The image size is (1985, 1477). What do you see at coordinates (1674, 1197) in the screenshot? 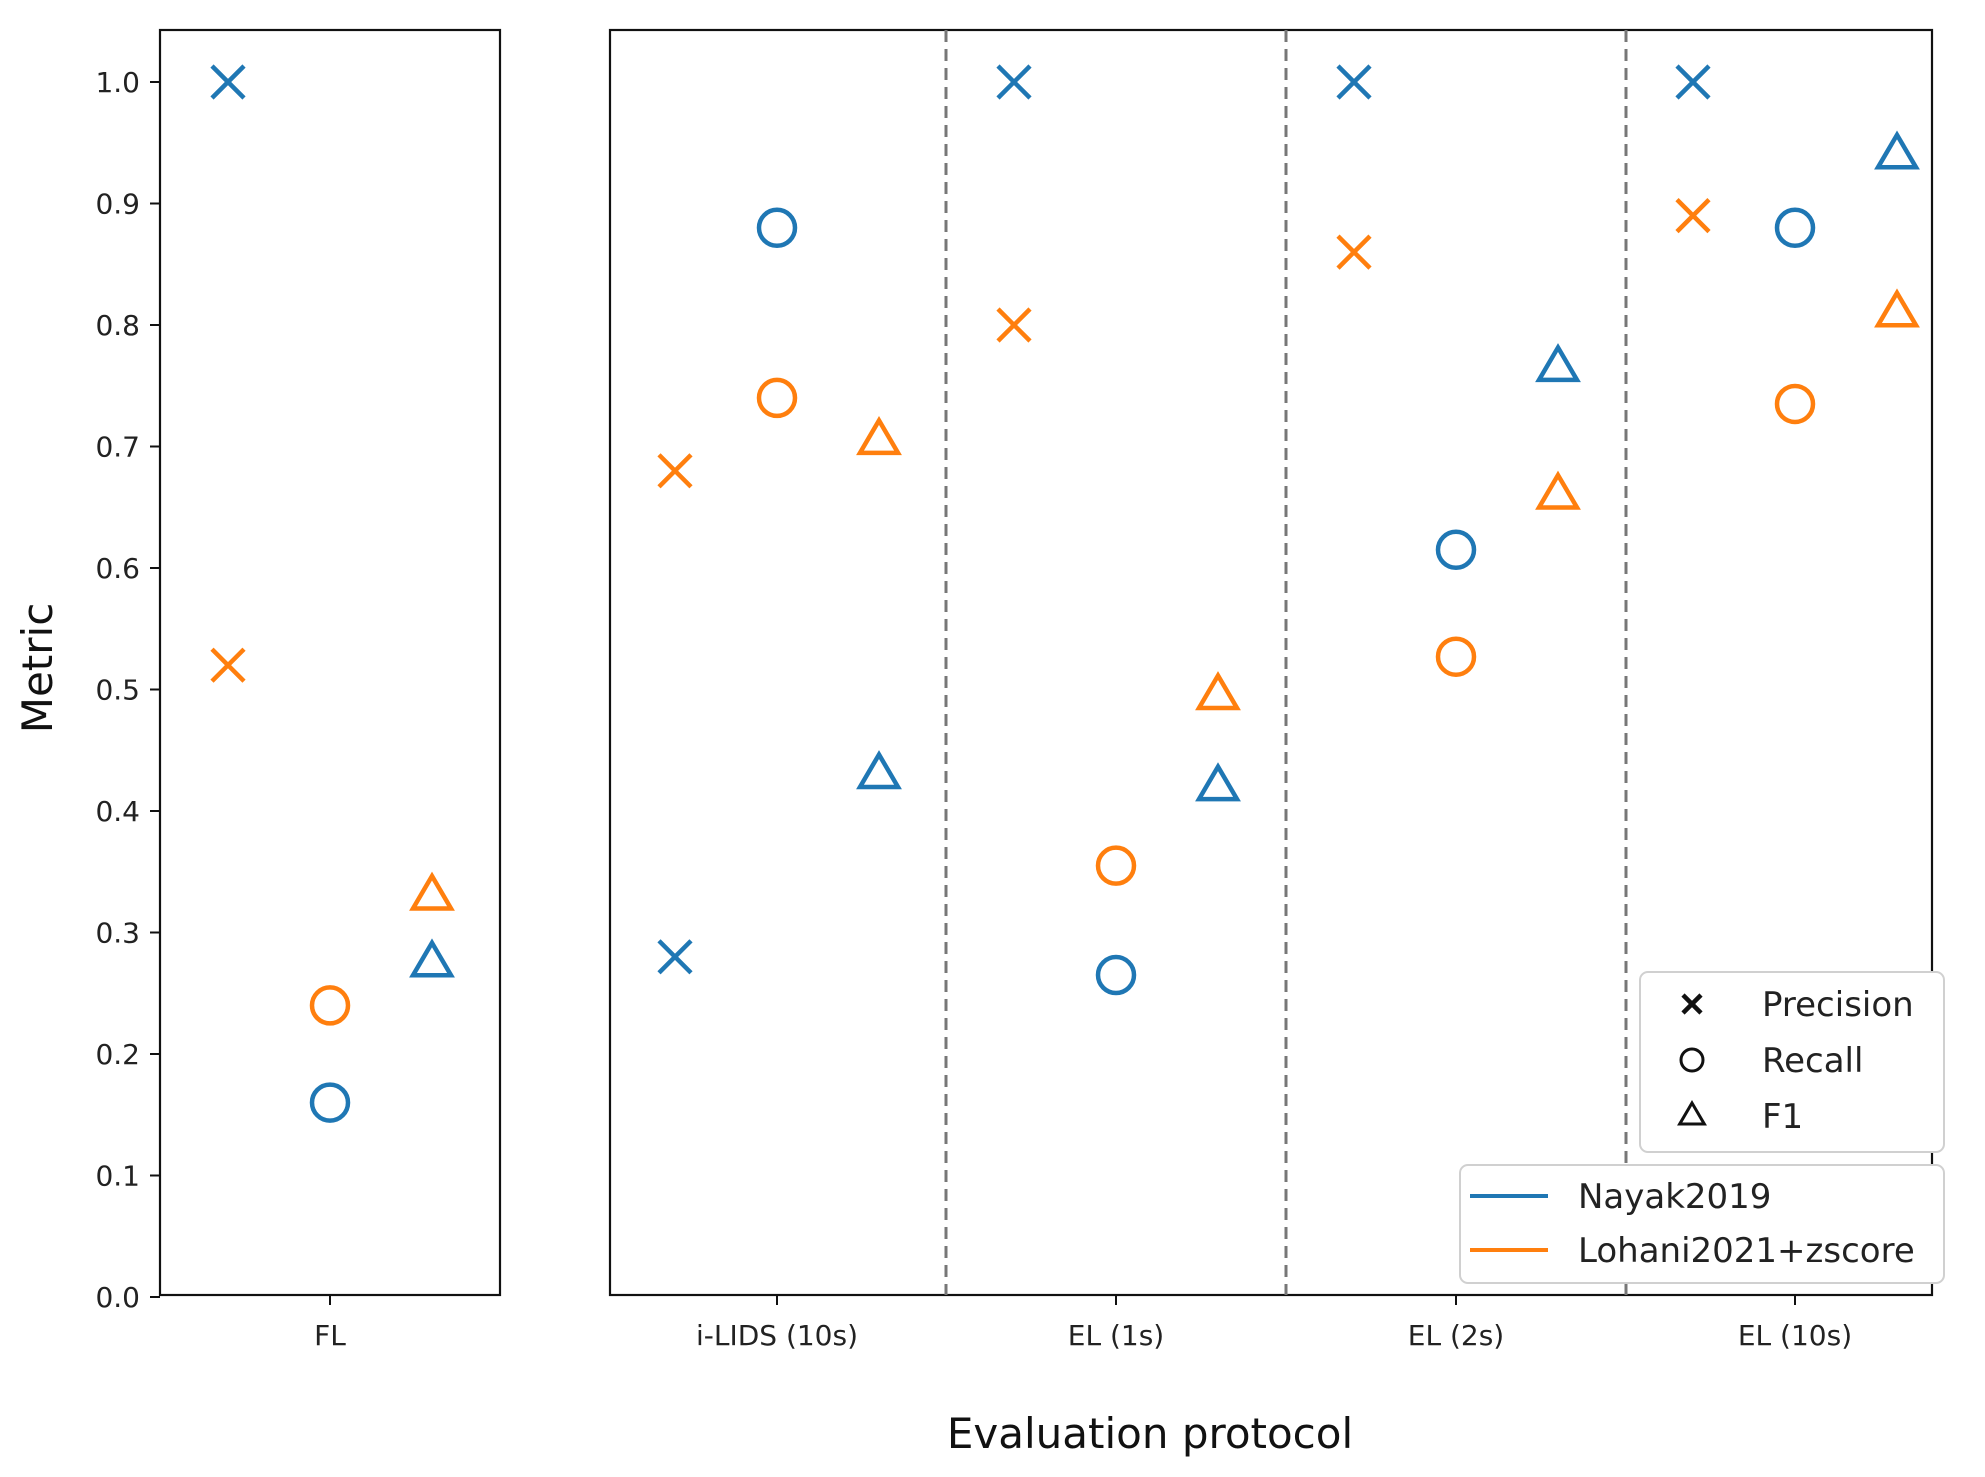
I see `legend-label-nayak2019: Nayak2019` at bounding box center [1674, 1197].